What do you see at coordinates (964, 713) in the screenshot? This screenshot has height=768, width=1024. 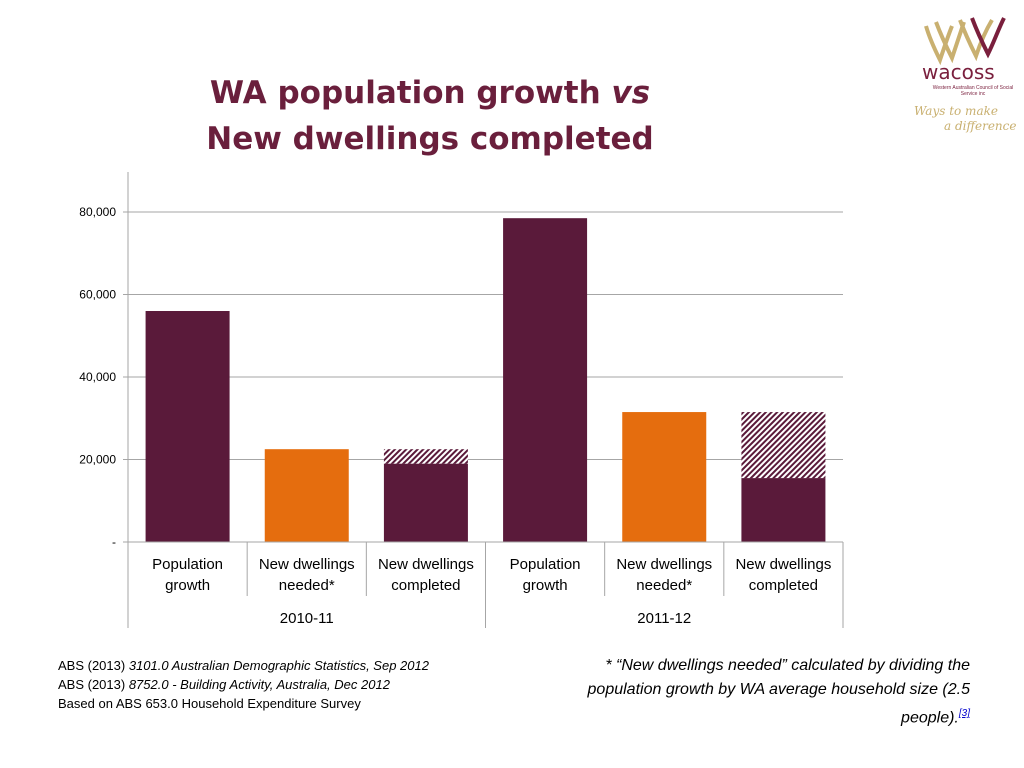 I see `footnote-ref-link: [3]` at bounding box center [964, 713].